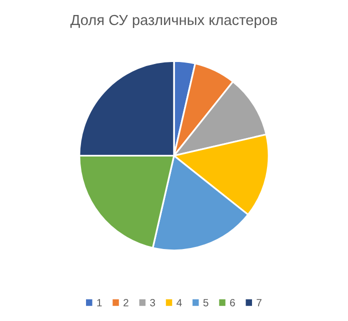 The image size is (348, 321). Describe the element at coordinates (179, 302) in the screenshot. I see `legend-label: 4` at that location.